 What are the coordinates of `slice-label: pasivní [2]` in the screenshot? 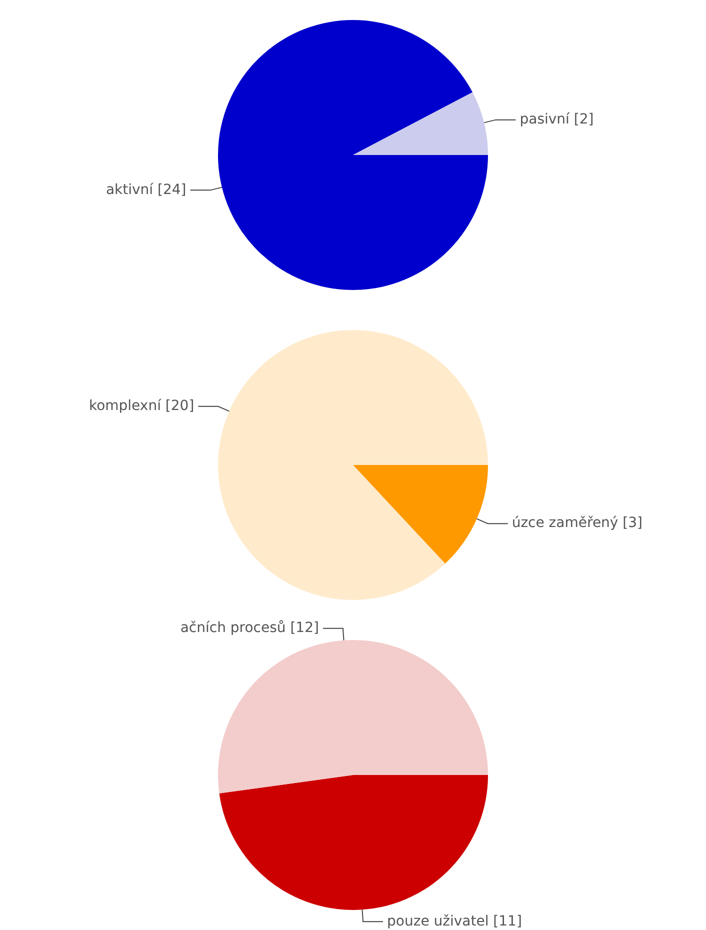 It's located at (557, 119).